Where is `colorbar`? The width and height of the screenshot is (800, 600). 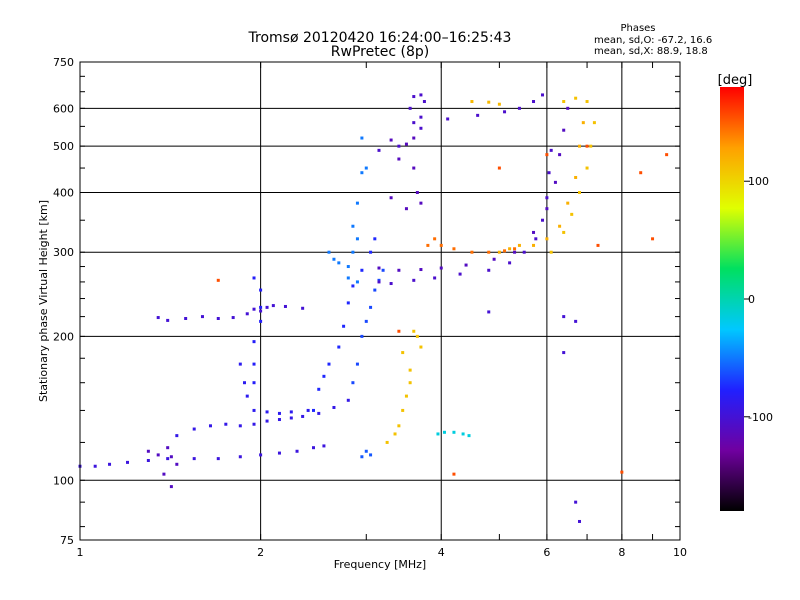 colorbar is located at coordinates (732, 299).